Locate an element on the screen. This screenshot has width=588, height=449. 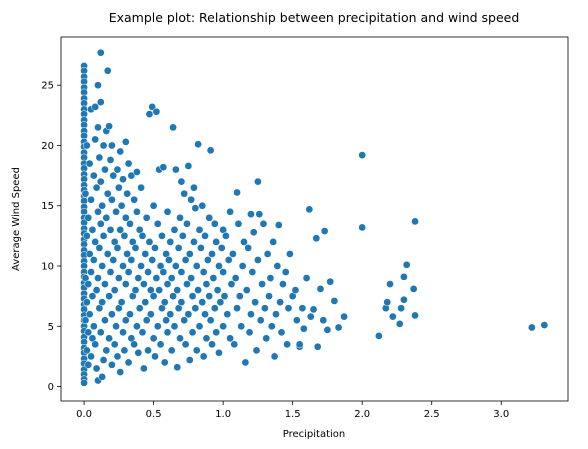
y-axis-label: Average Wind Speed is located at coordinates (16, 219).